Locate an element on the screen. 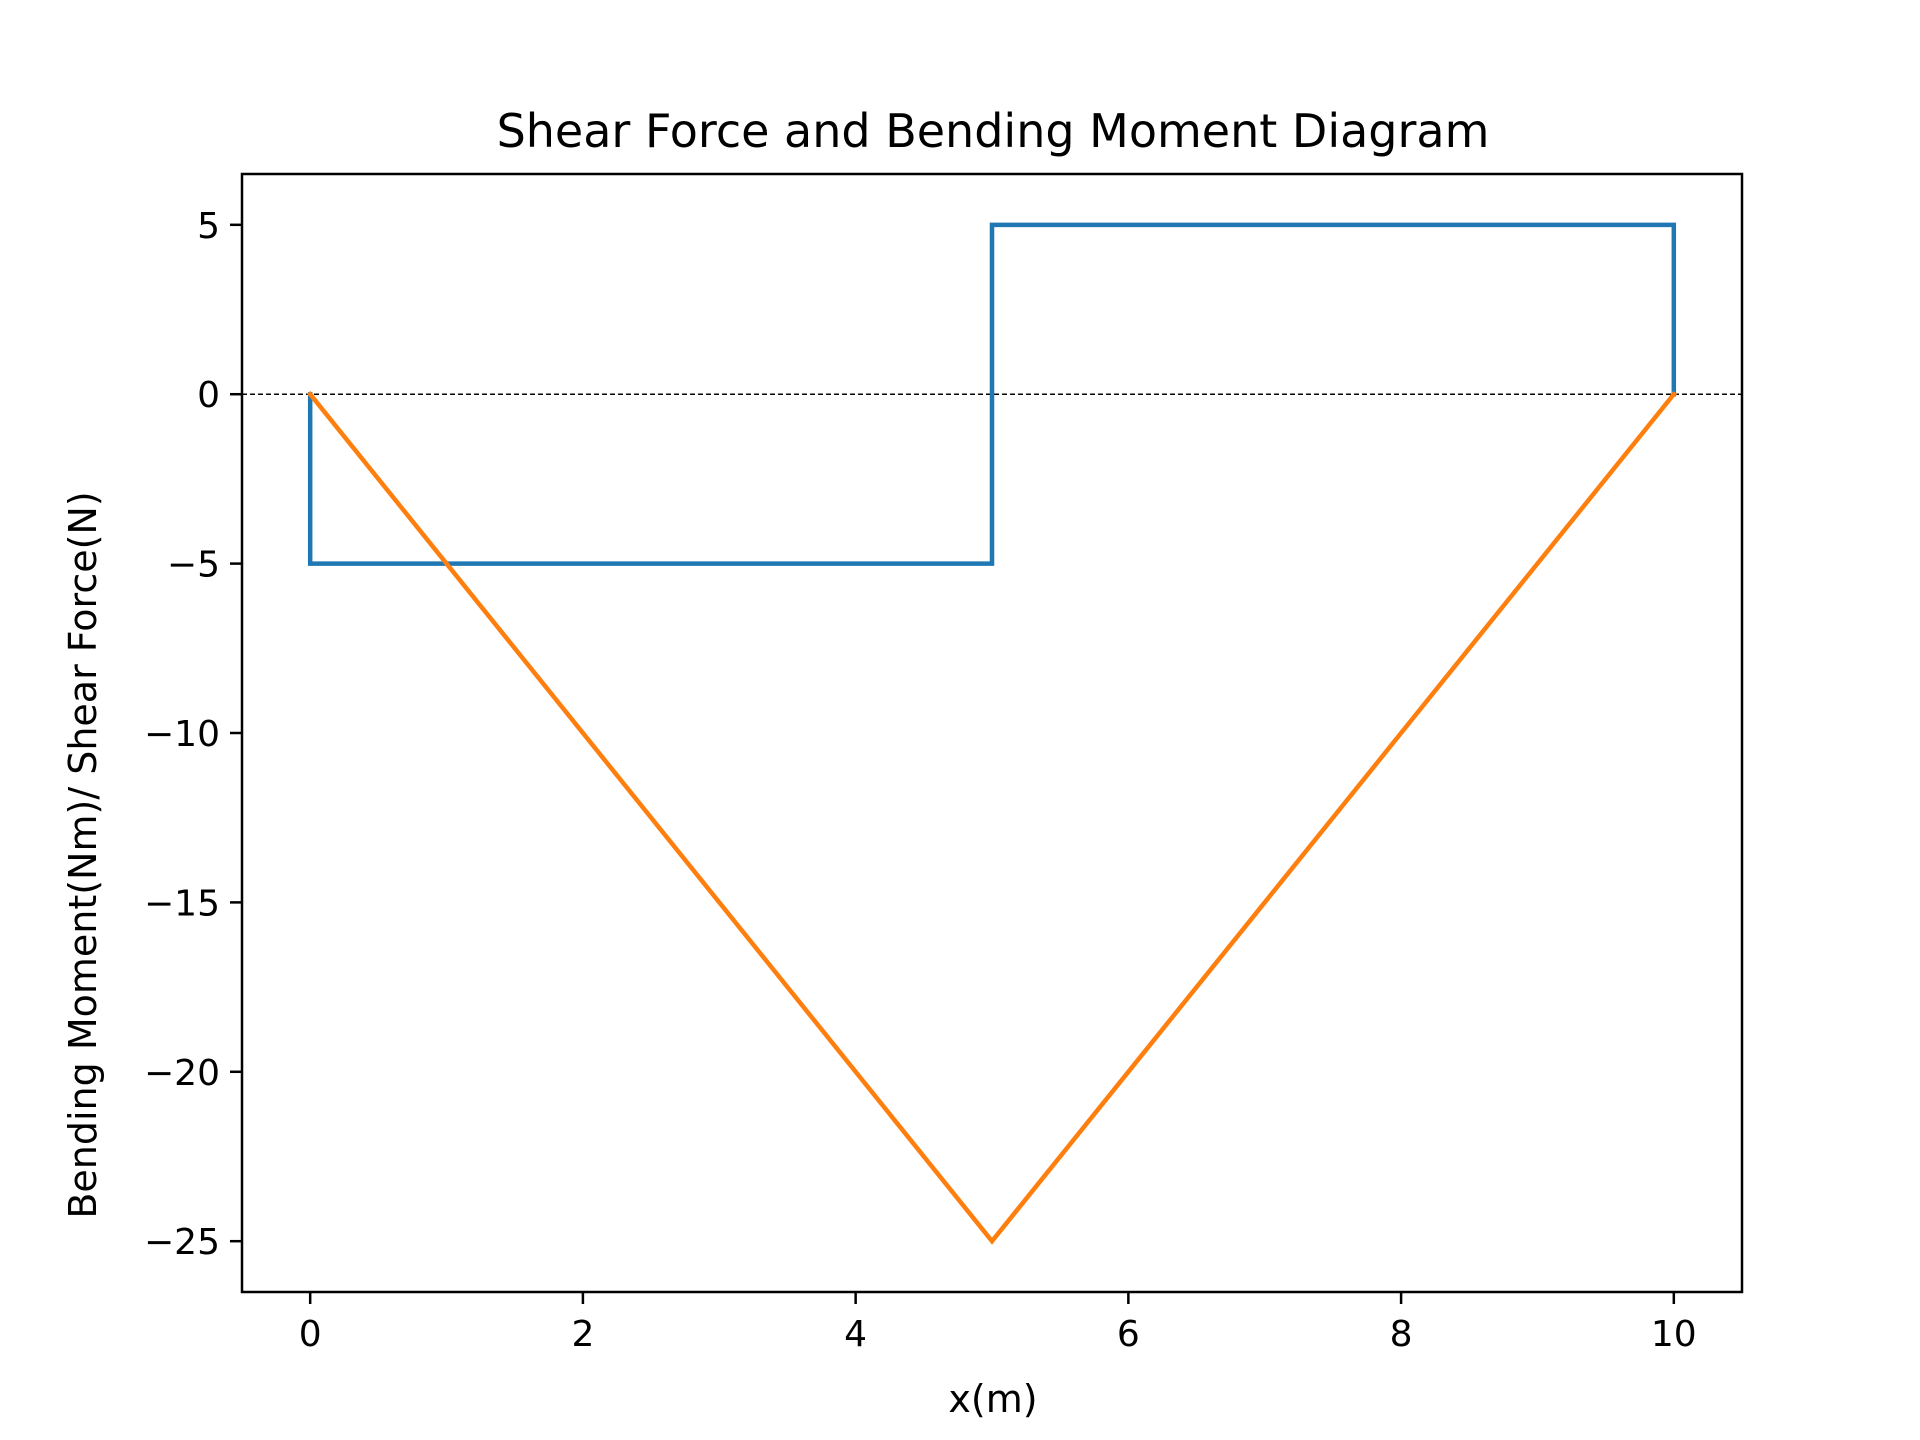  y-tick-label: −15 is located at coordinates (182, 903).